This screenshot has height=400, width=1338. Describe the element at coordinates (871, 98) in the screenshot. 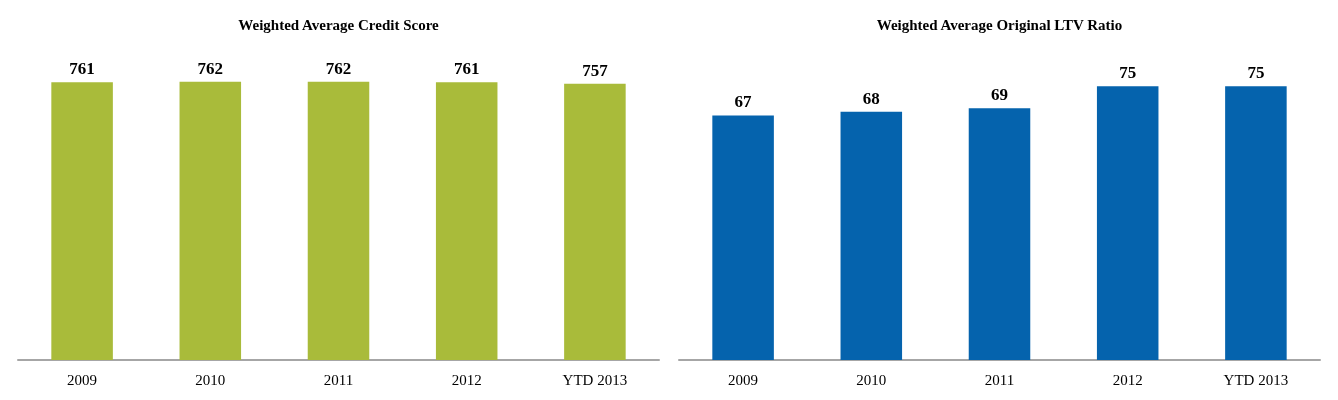

I see `data-label: 68` at that location.